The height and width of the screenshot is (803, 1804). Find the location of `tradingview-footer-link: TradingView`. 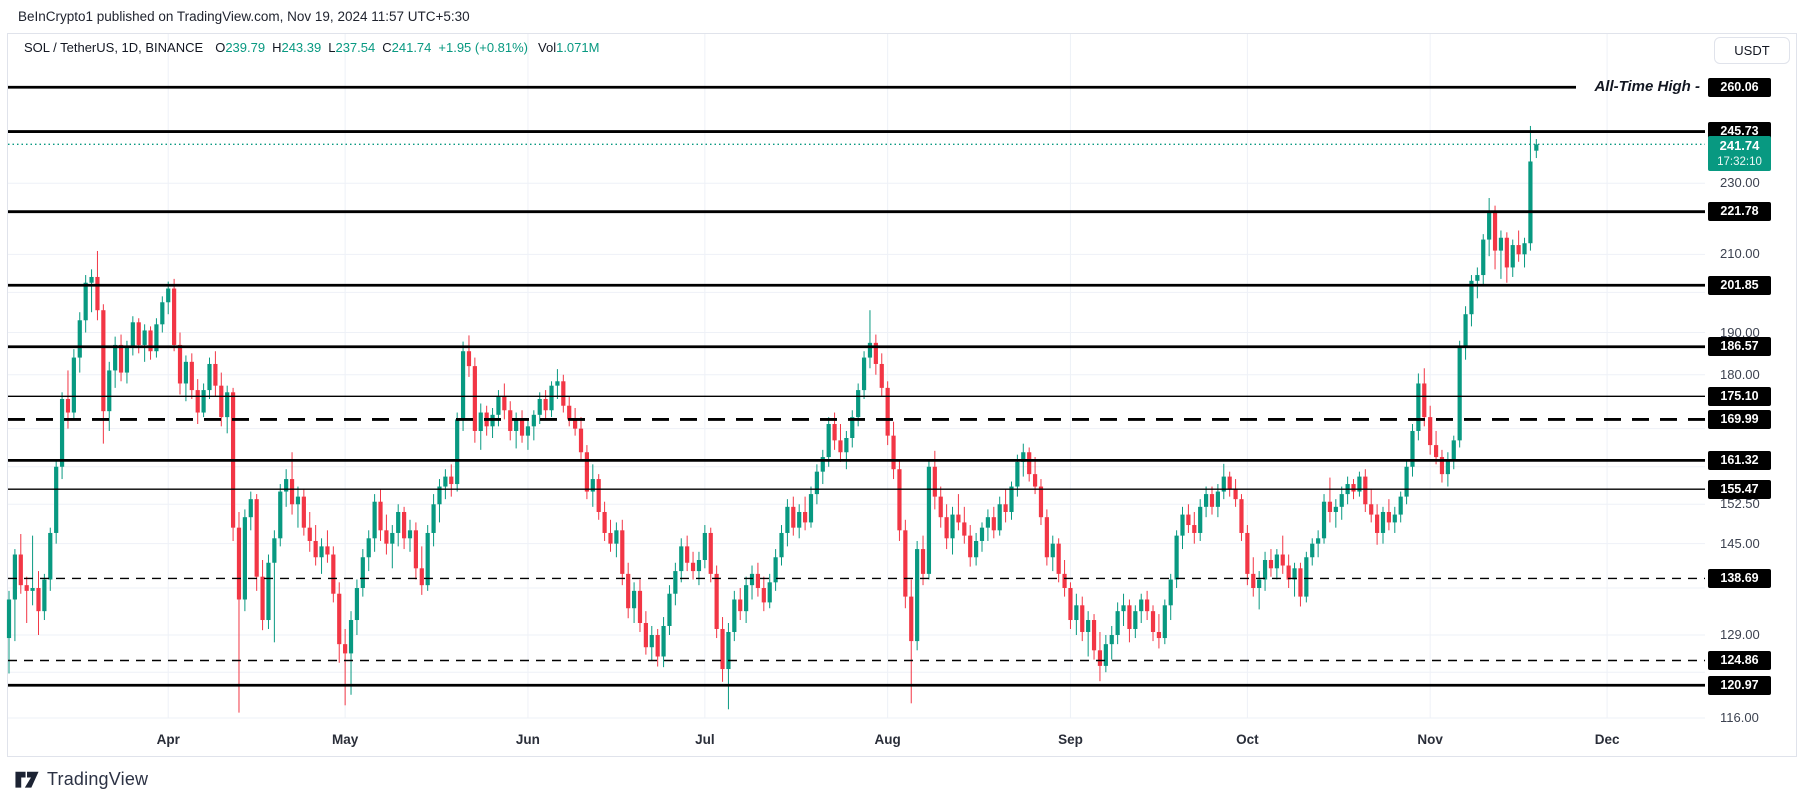

tradingview-footer-link: TradingView is located at coordinates (81, 779).